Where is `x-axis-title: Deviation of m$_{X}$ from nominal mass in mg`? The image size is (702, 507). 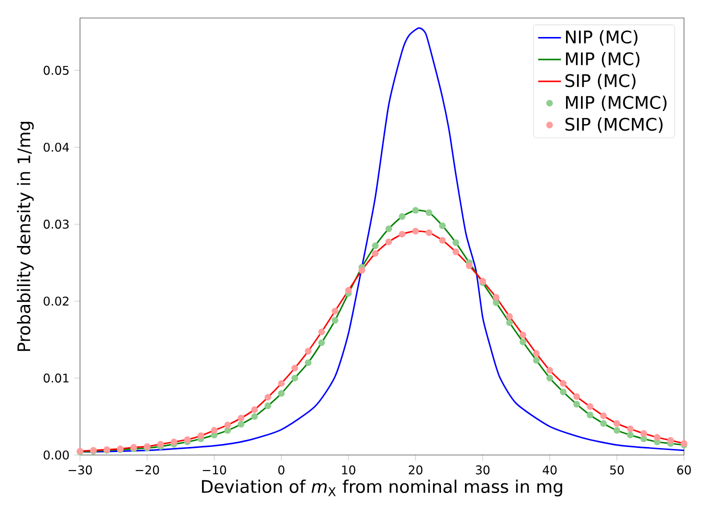
x-axis-title: Deviation of m$_{X}$ from nominal mass in mg is located at coordinates (382, 488).